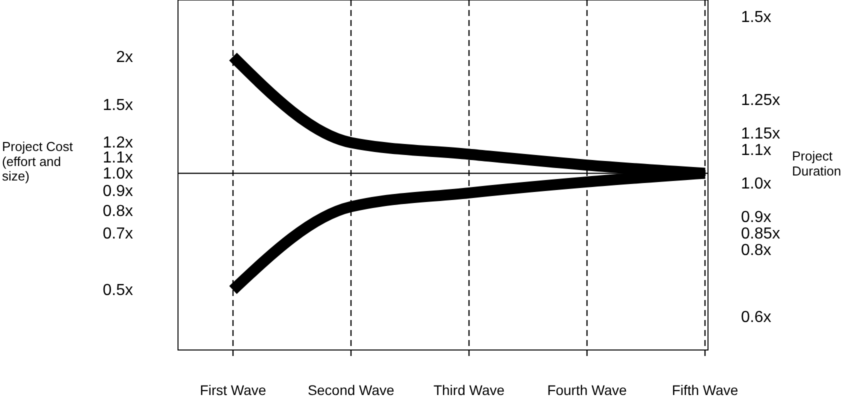  Describe the element at coordinates (705, 390) in the screenshot. I see `x-tick-label: Fifth Wave` at that location.